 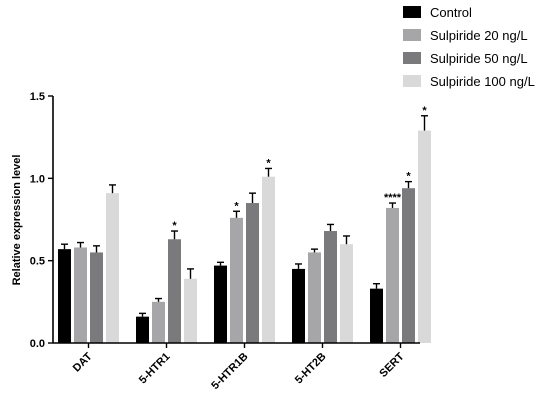 What do you see at coordinates (229, 371) in the screenshot?
I see `x-tick-label: 5-HTR1B` at bounding box center [229, 371].